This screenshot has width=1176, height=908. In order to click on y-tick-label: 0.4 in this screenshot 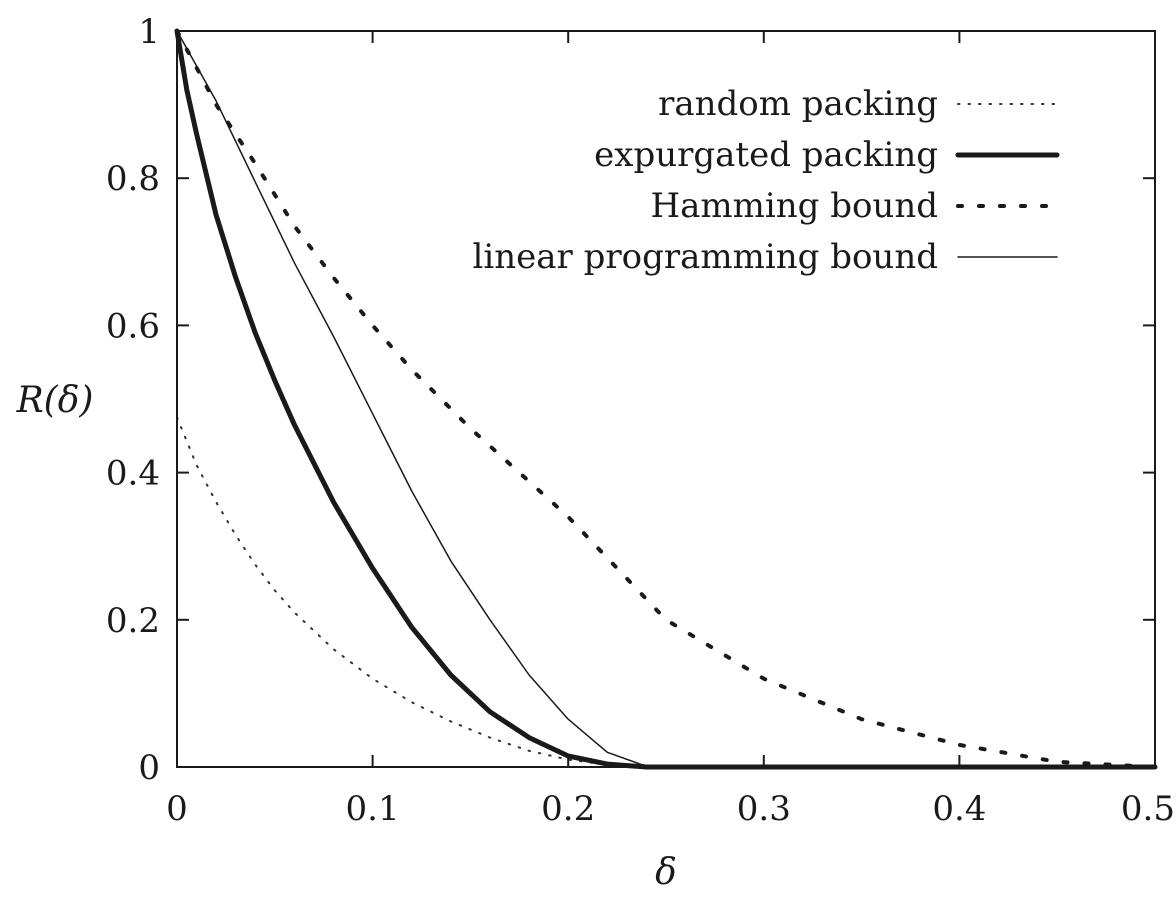, I will do `click(133, 474)`.